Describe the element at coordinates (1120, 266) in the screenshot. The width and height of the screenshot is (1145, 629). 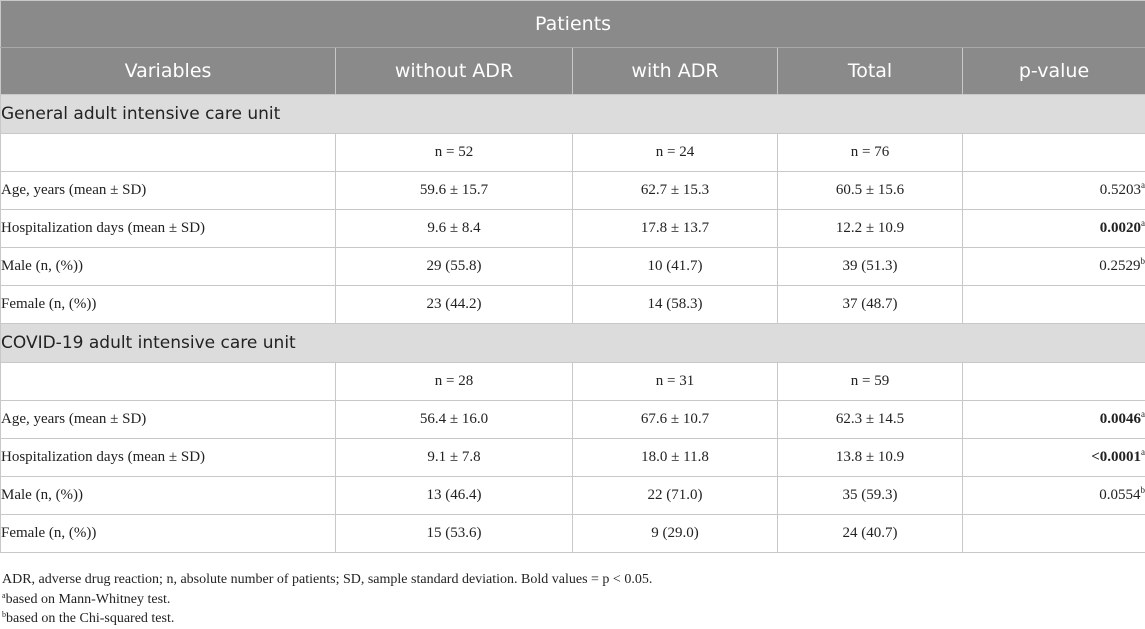
I see `p-value-text: 0.2529` at that location.